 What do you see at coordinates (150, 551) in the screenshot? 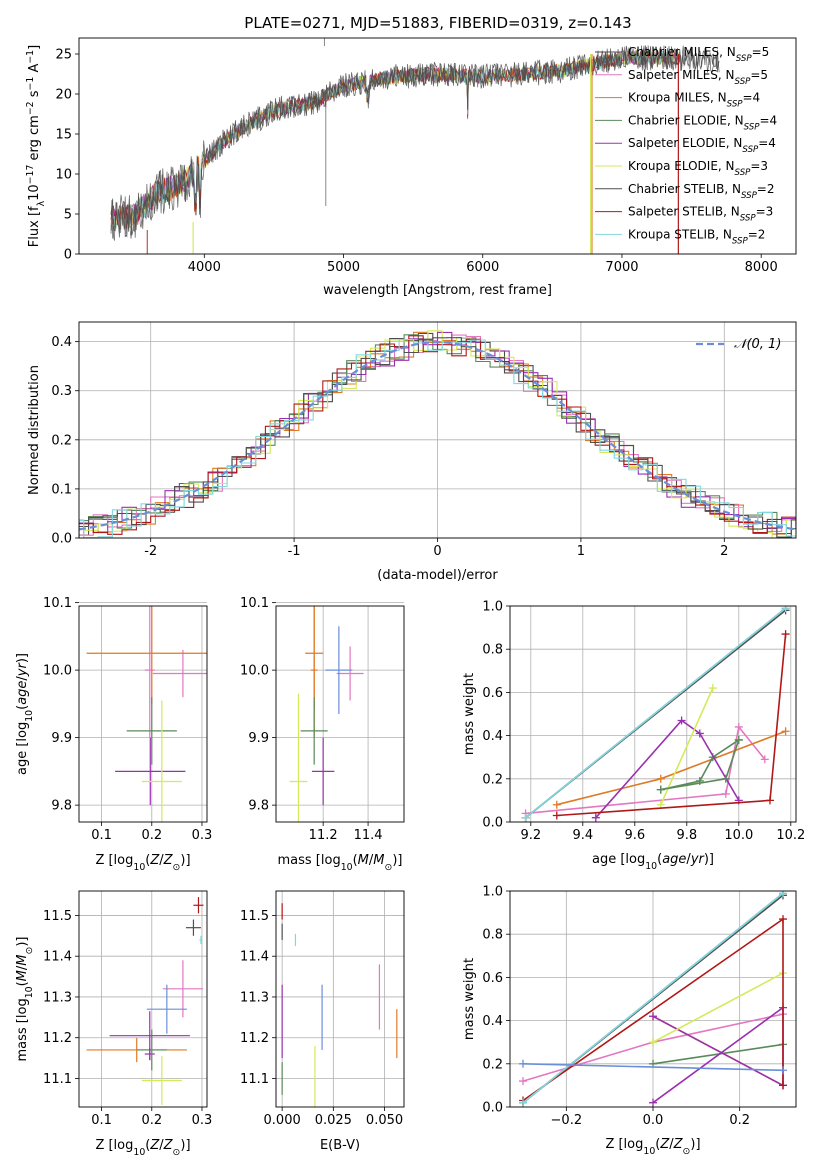
I see `x-tick-label: -2` at bounding box center [150, 551].